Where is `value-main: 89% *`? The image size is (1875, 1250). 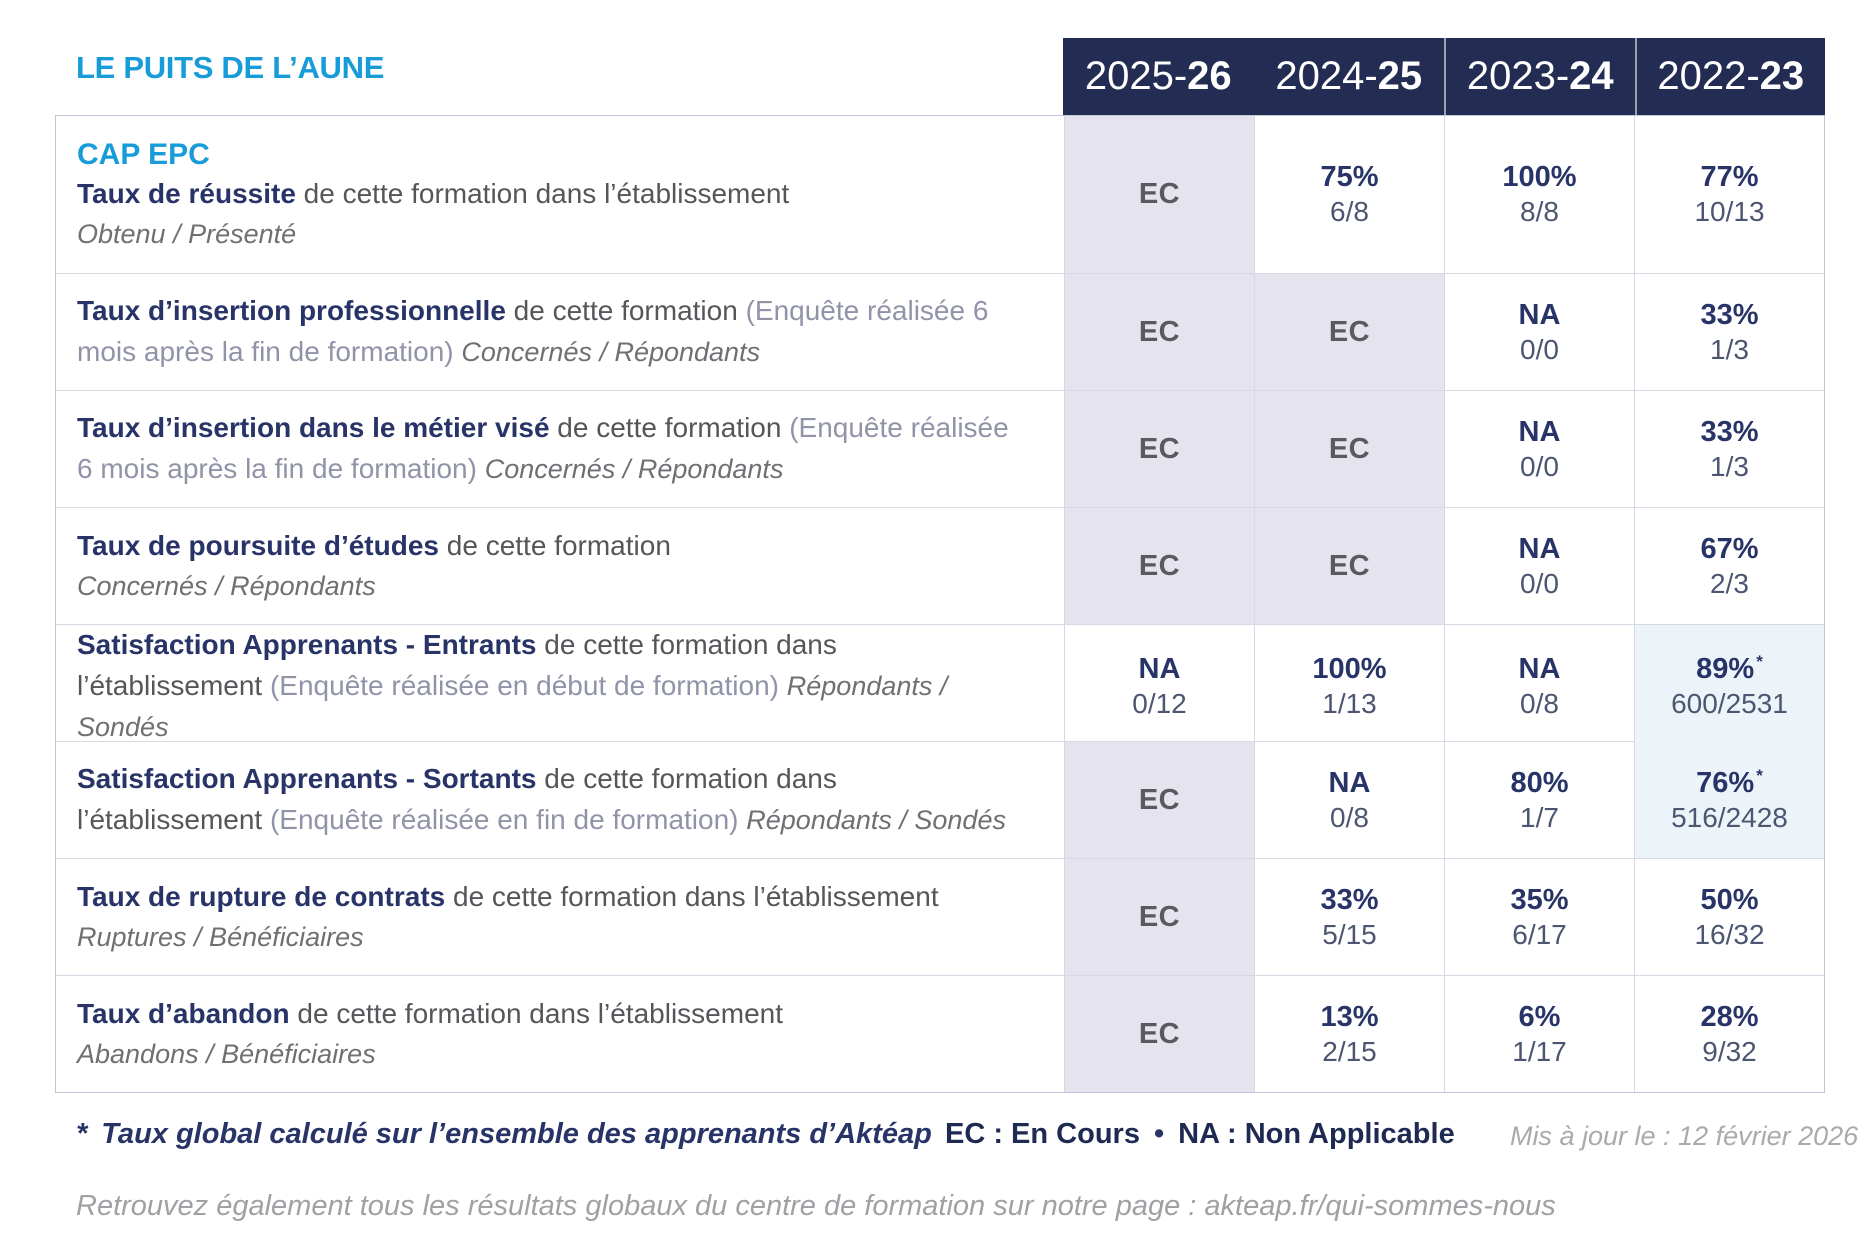
value-main: 89% * is located at coordinates (1729, 668).